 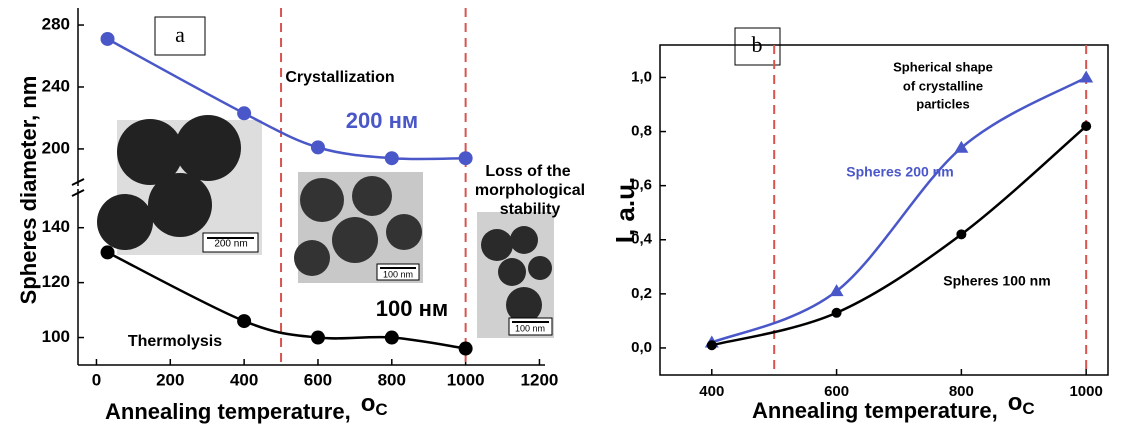 What do you see at coordinates (56, 281) in the screenshot?
I see `y-tick-label: 120` at bounding box center [56, 281].